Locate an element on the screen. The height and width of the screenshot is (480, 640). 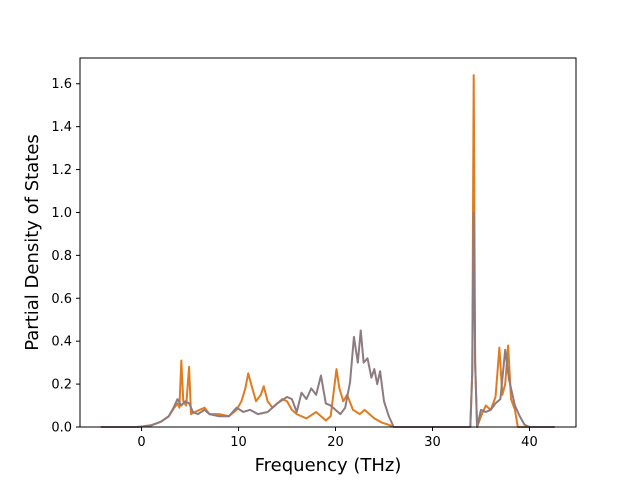
y-tick-label: 1.4 is located at coordinates (61, 127).